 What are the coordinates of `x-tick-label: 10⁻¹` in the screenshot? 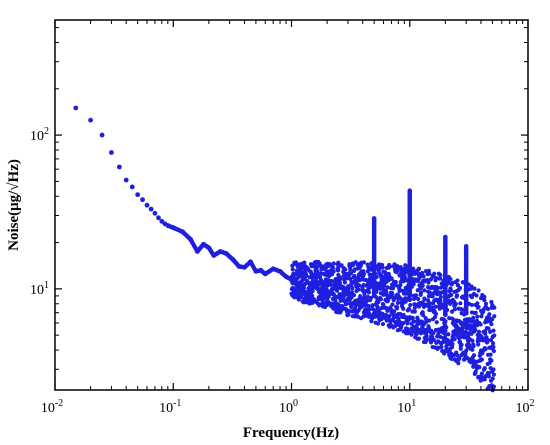 It's located at (170, 407).